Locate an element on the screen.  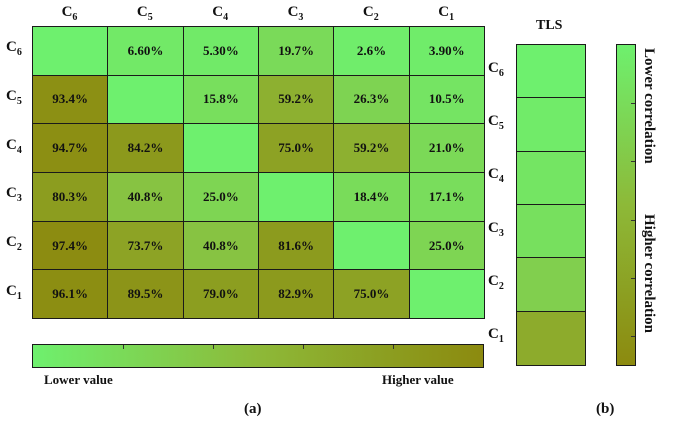
panel-b-label: (b) is located at coordinates (605, 409).